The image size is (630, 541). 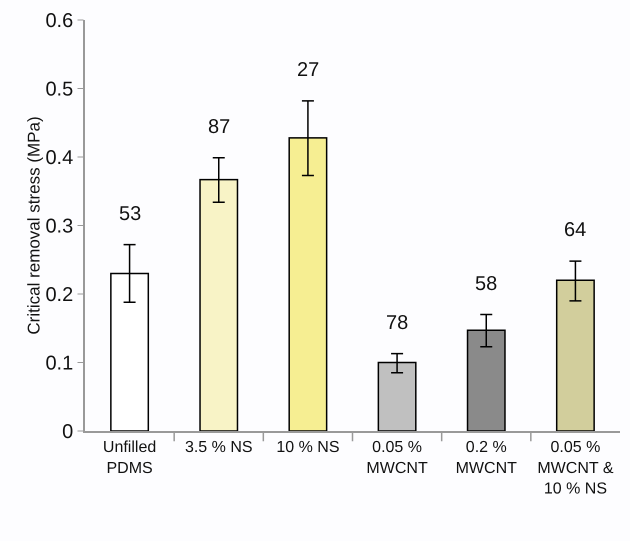 I want to click on x-tick-label: 0.05 % MWCNT, so click(x=397, y=457).